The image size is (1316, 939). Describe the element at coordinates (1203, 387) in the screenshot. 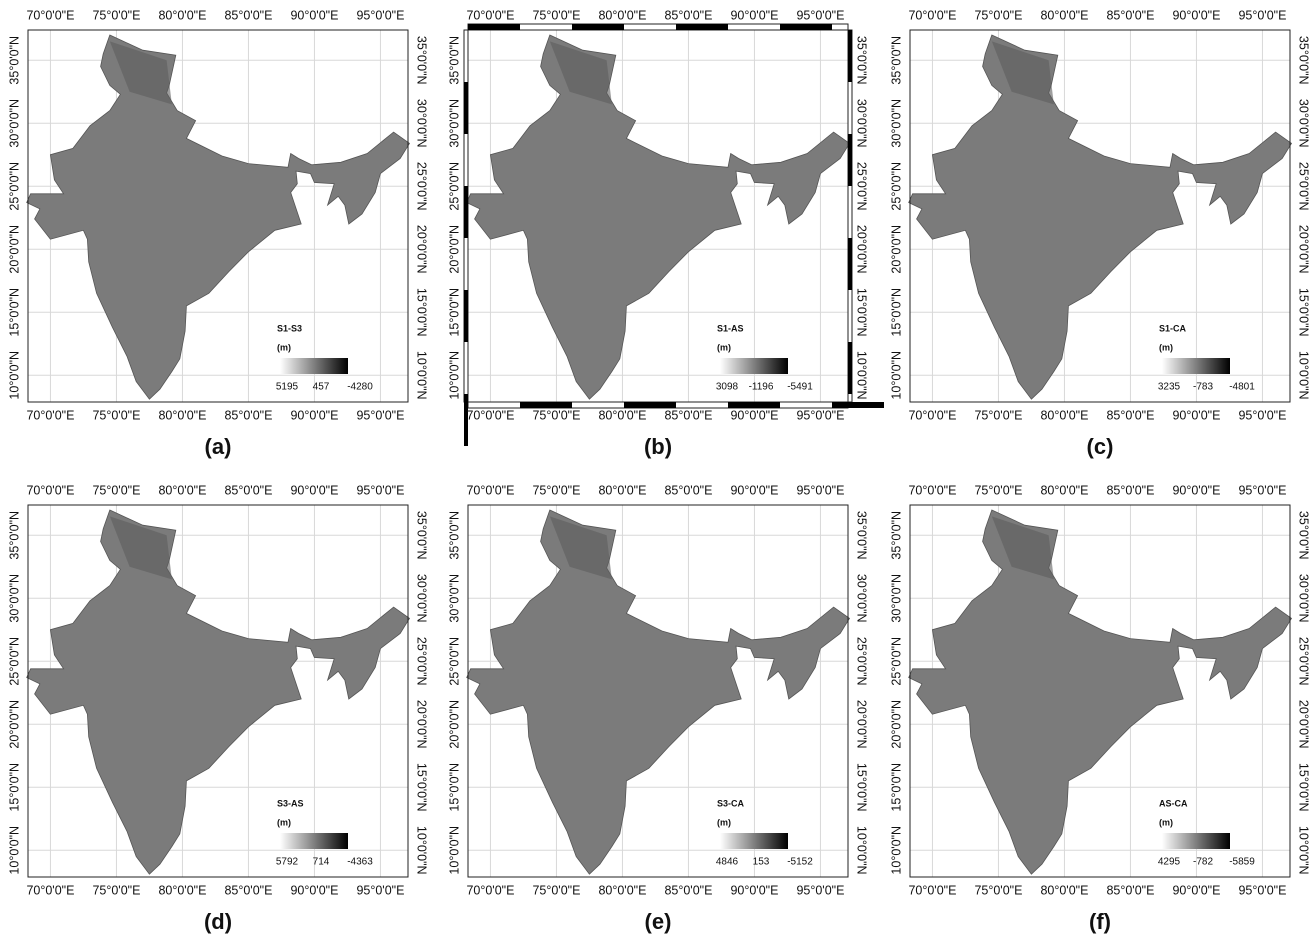

I see `legend-value: -783` at that location.